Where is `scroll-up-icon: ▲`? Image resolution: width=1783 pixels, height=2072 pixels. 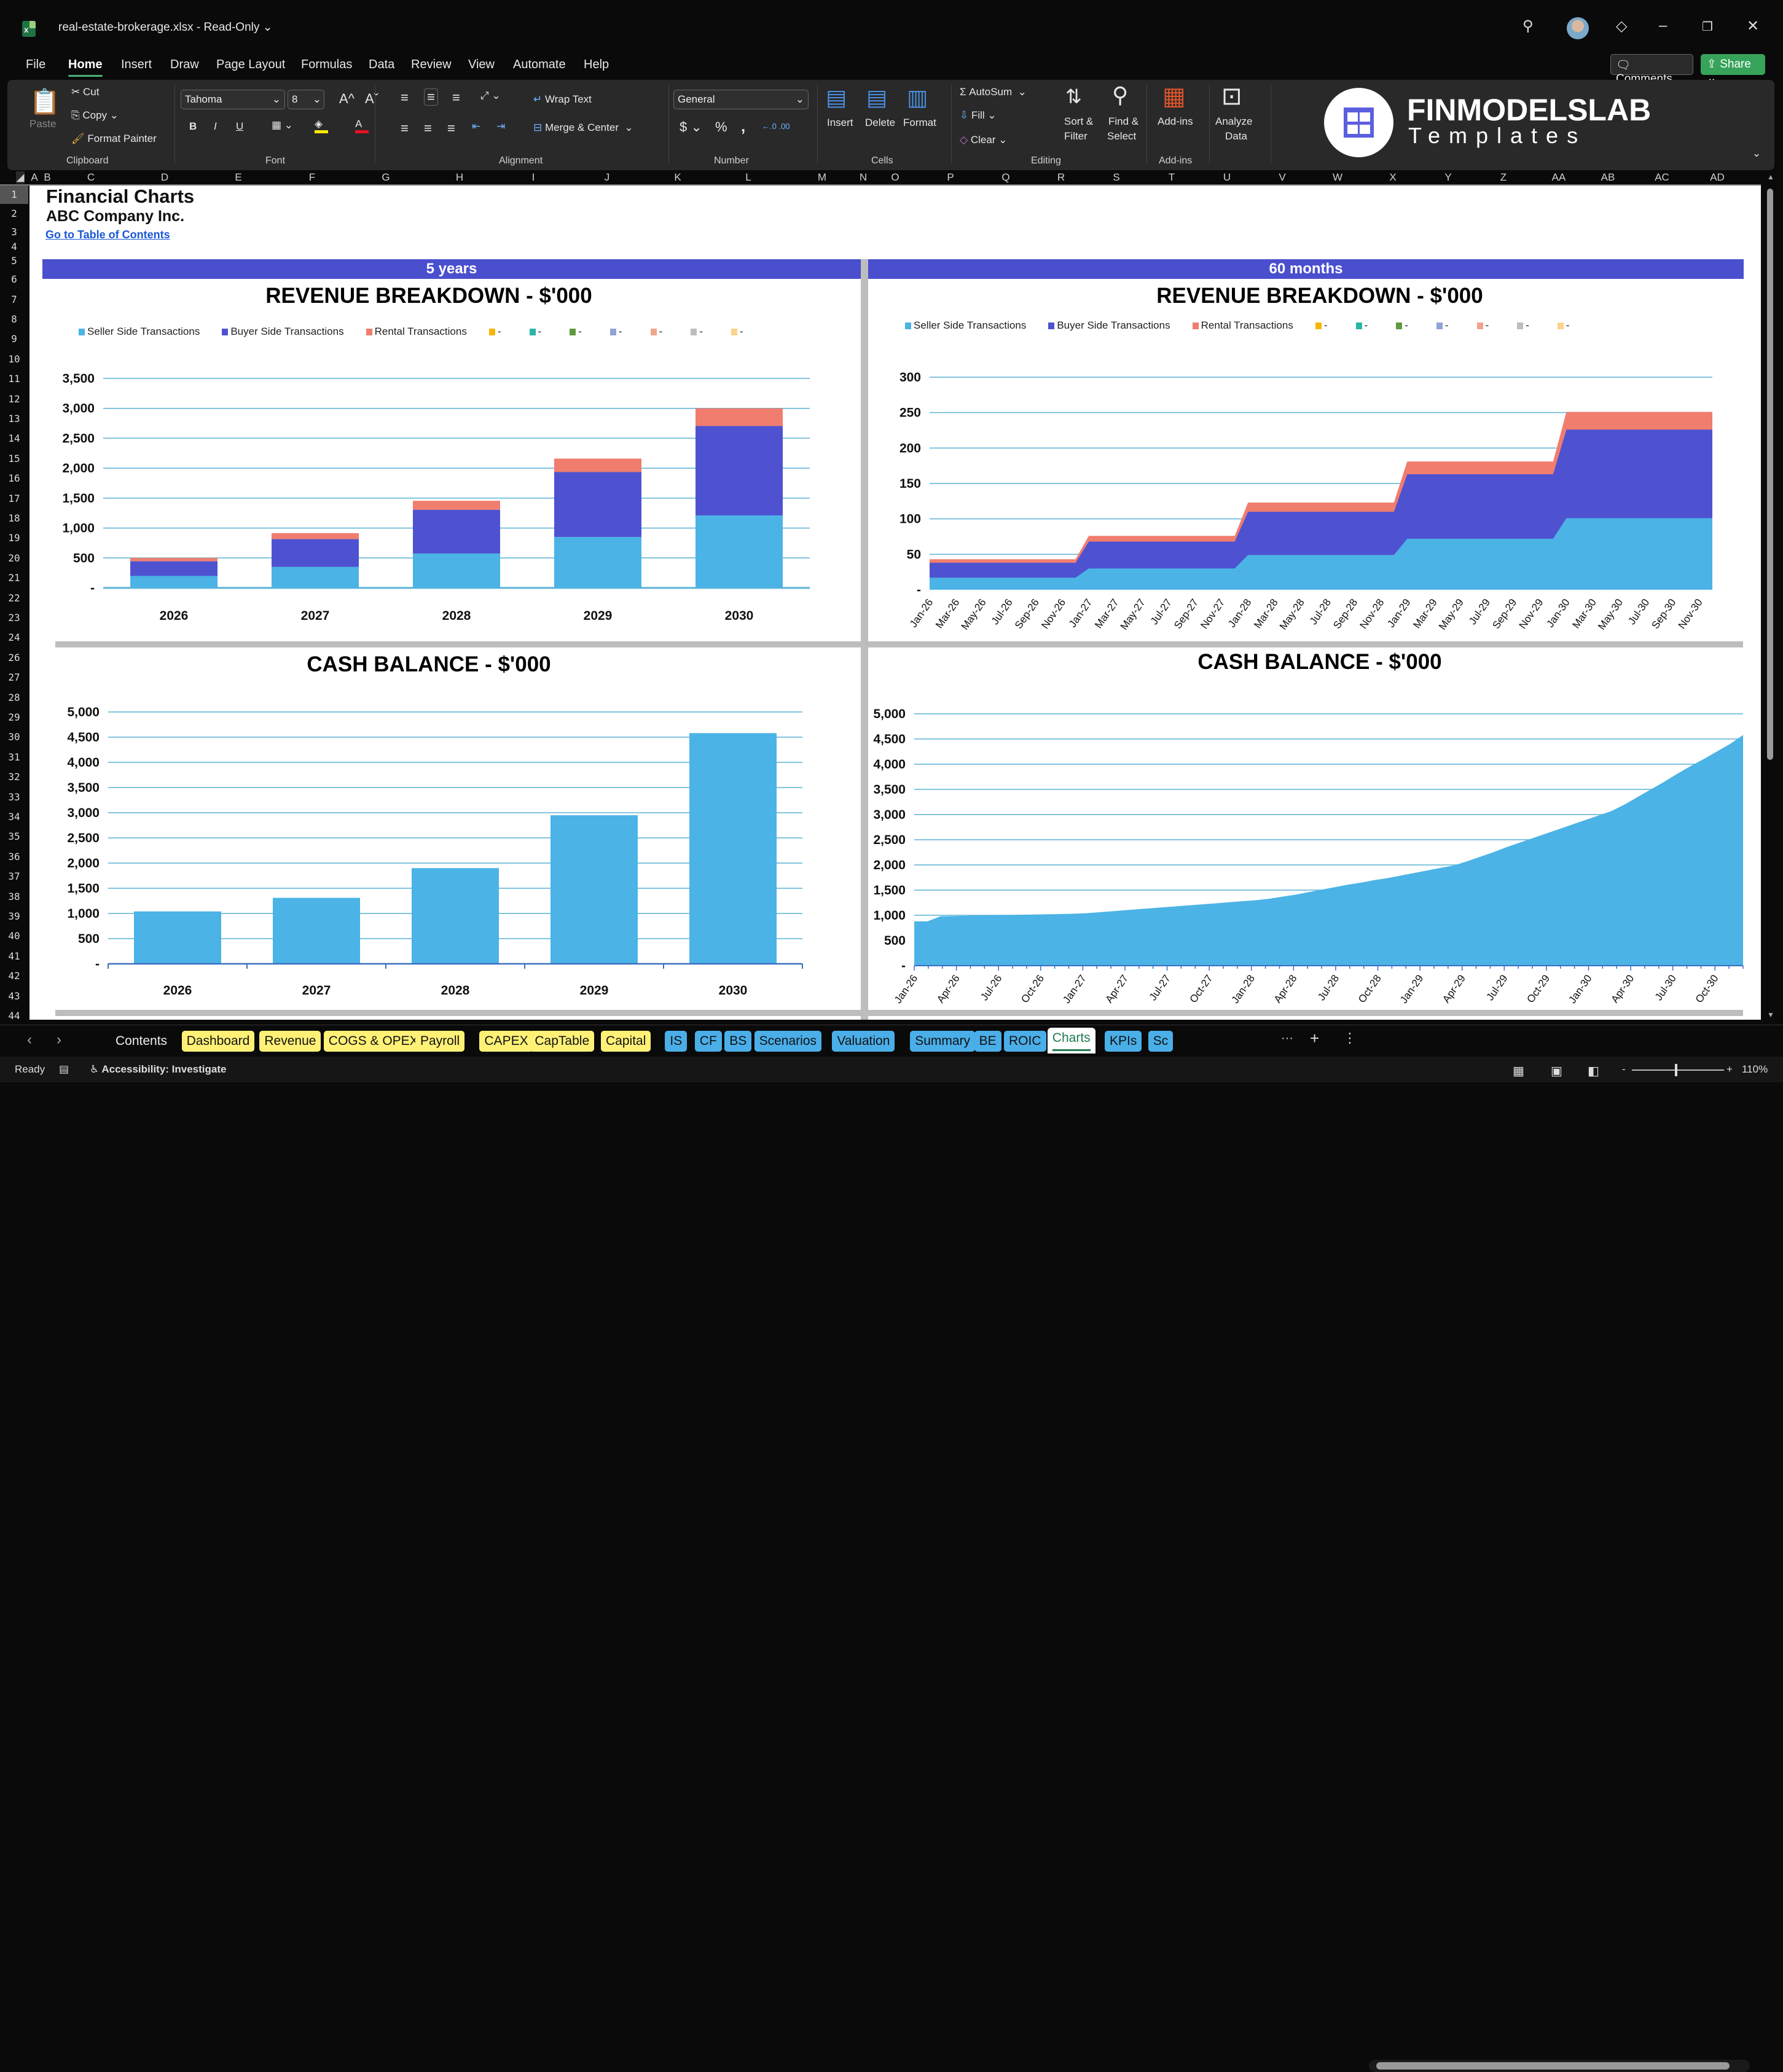
scroll-up-icon: ▲ is located at coordinates (1771, 177).